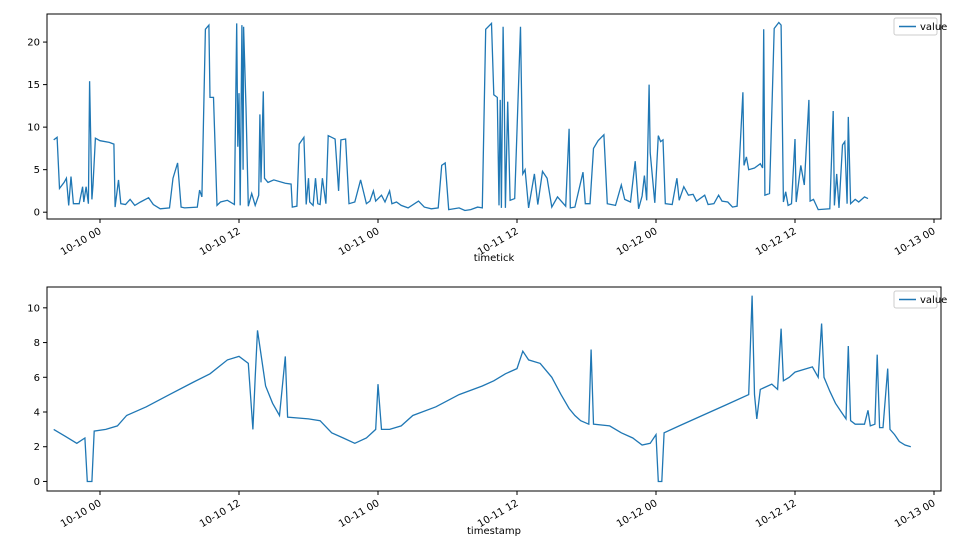 The image size is (968, 541). Describe the element at coordinates (37, 447) in the screenshot. I see `y-tick-label: 2` at that location.